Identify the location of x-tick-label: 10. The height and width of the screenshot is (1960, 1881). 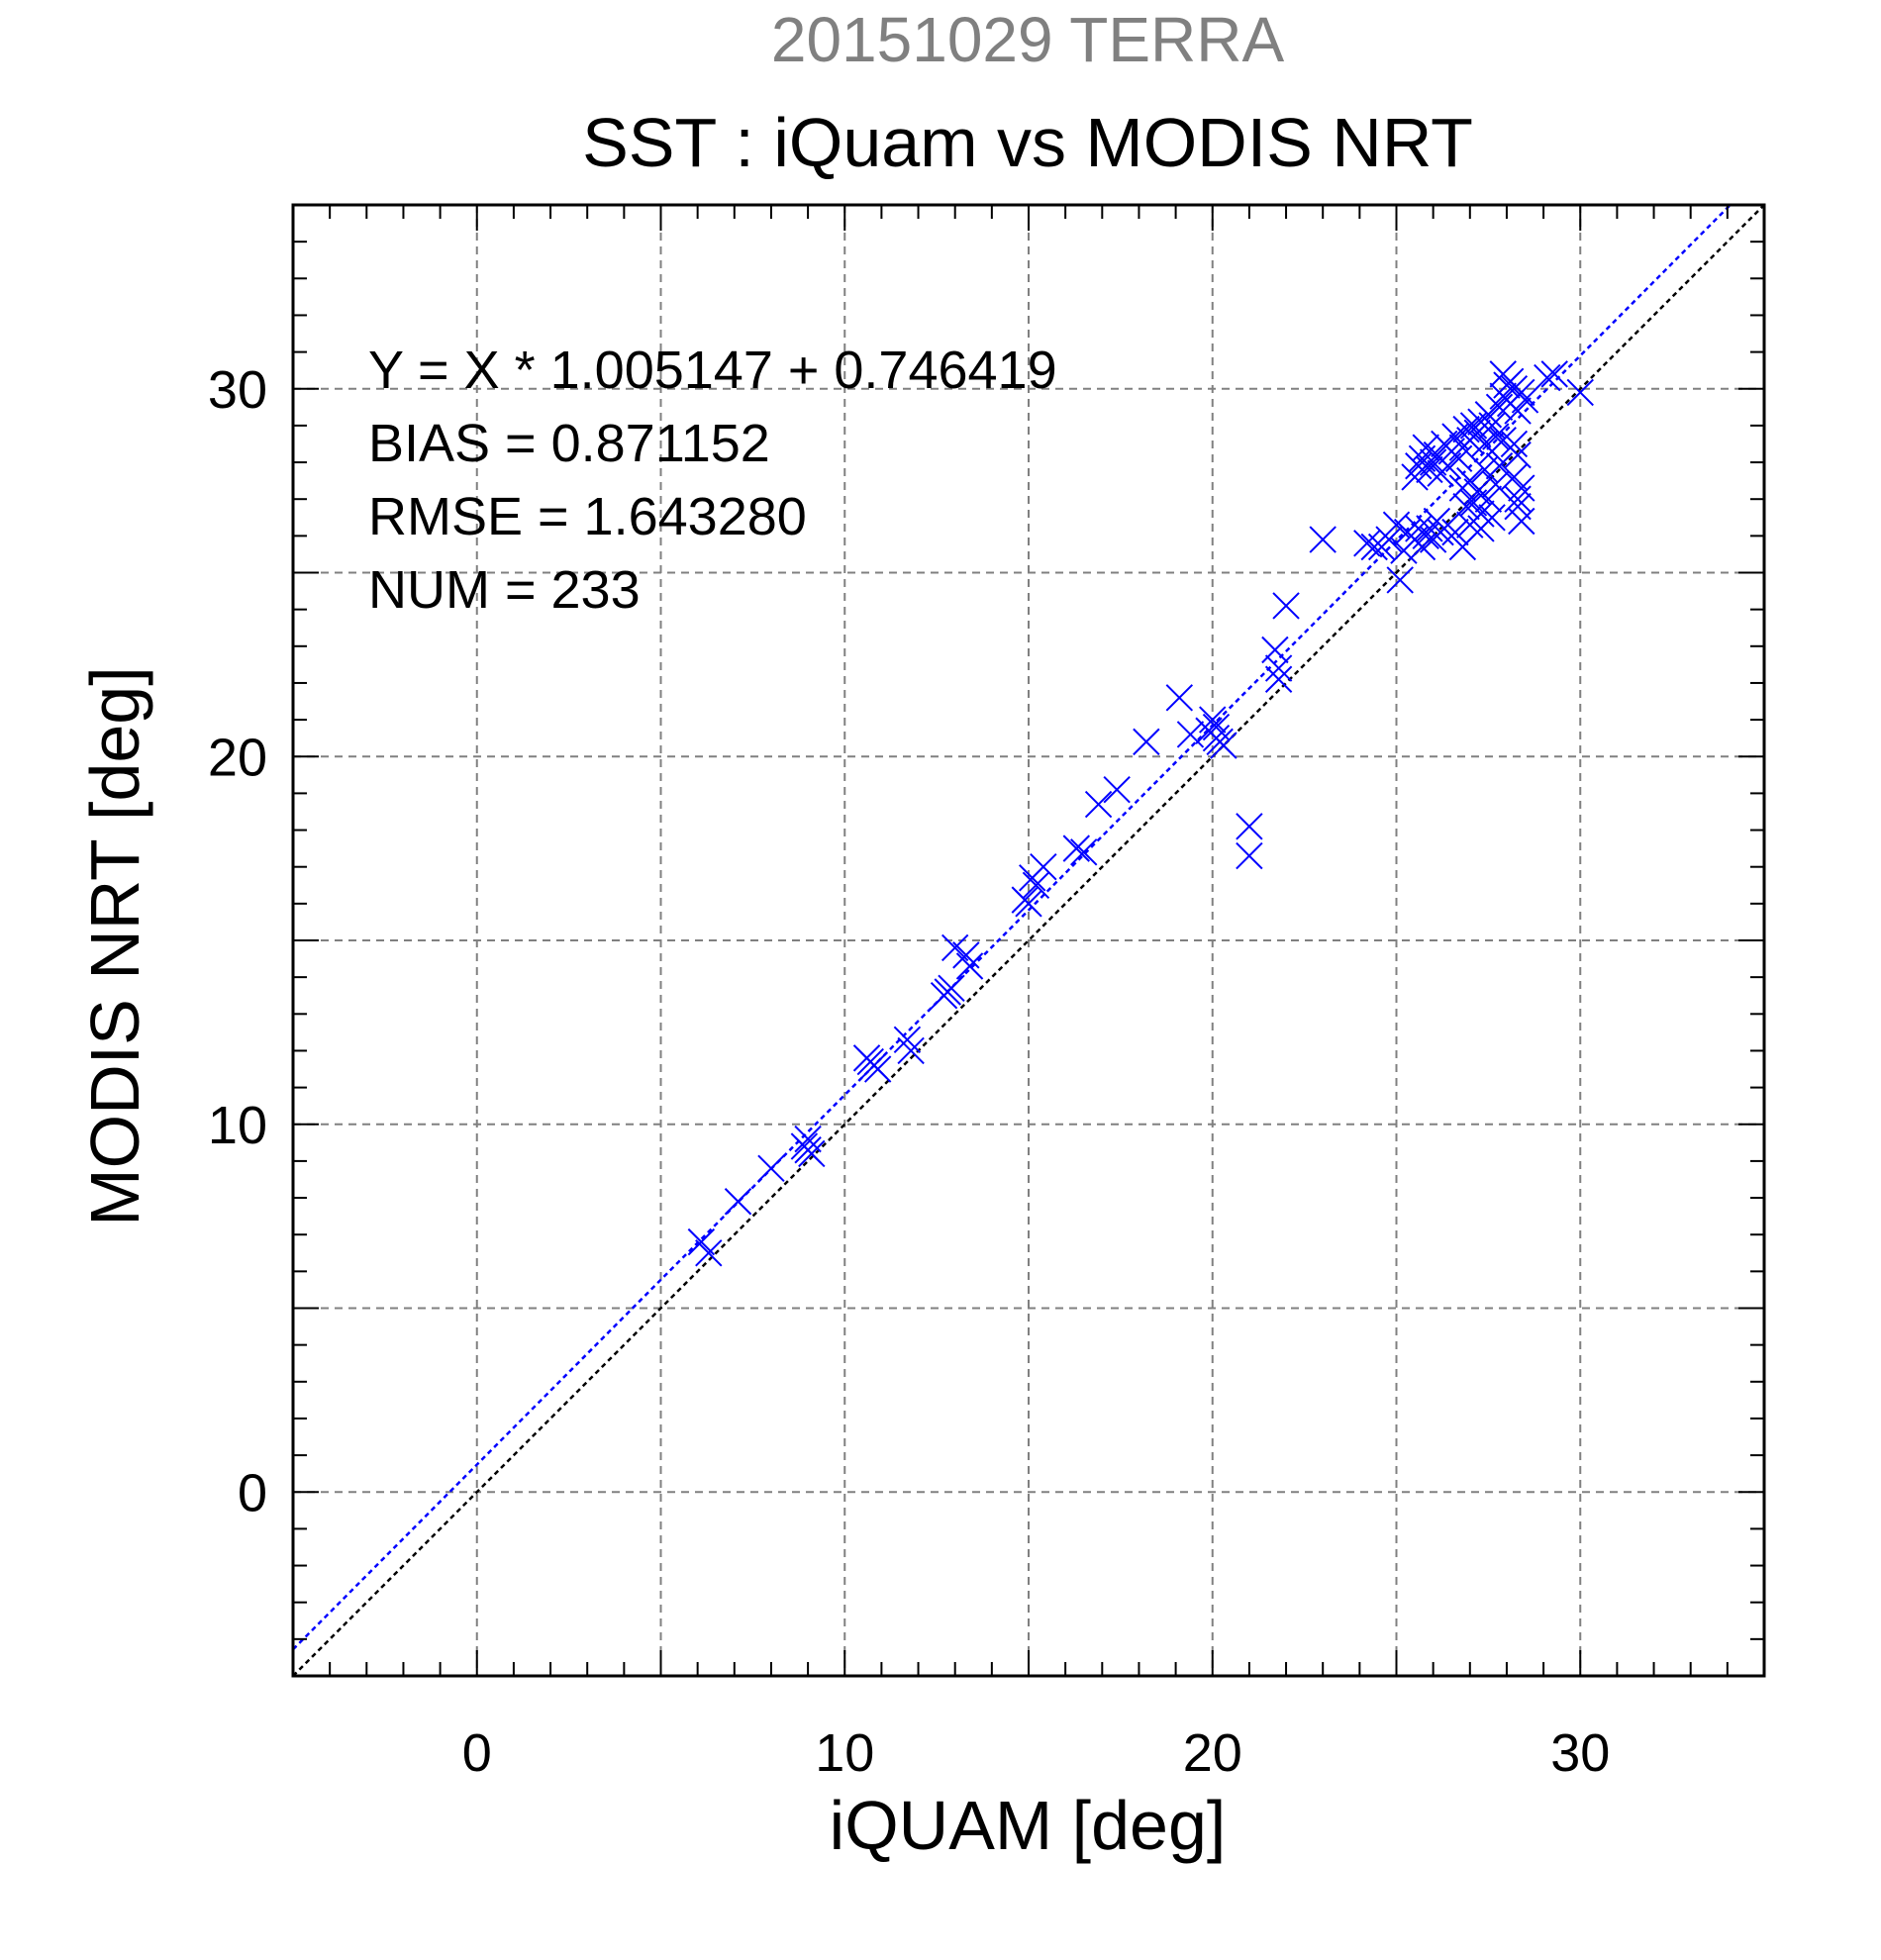
(845, 1753).